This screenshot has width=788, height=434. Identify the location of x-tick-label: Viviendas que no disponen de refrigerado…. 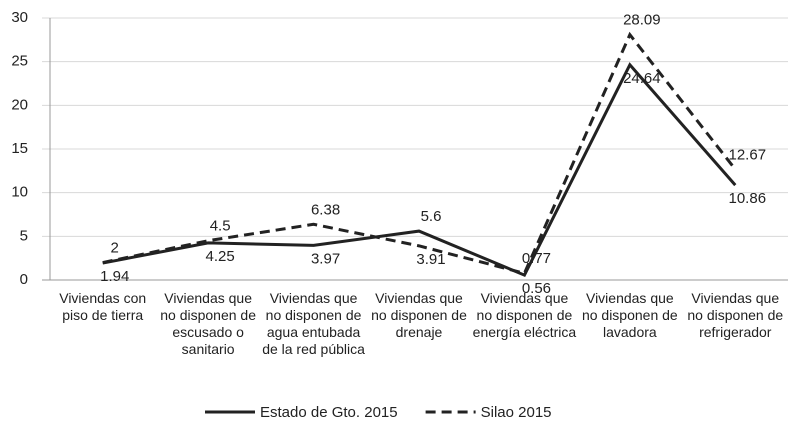
(735, 315).